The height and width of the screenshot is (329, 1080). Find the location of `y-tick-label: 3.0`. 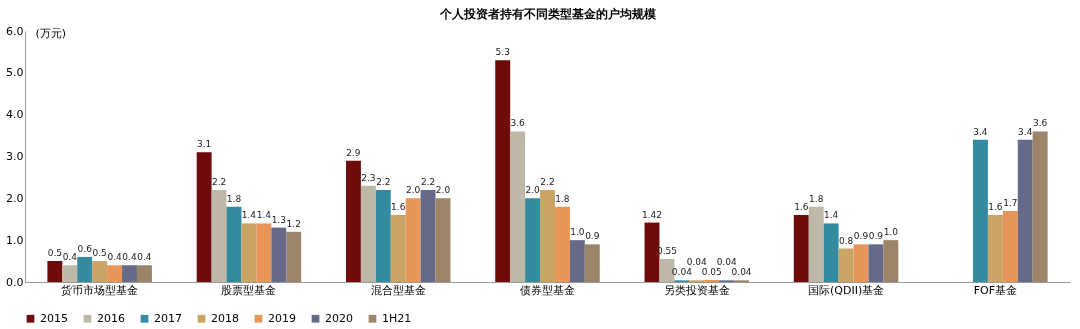

y-tick-label: 3.0 is located at coordinates (15, 156).